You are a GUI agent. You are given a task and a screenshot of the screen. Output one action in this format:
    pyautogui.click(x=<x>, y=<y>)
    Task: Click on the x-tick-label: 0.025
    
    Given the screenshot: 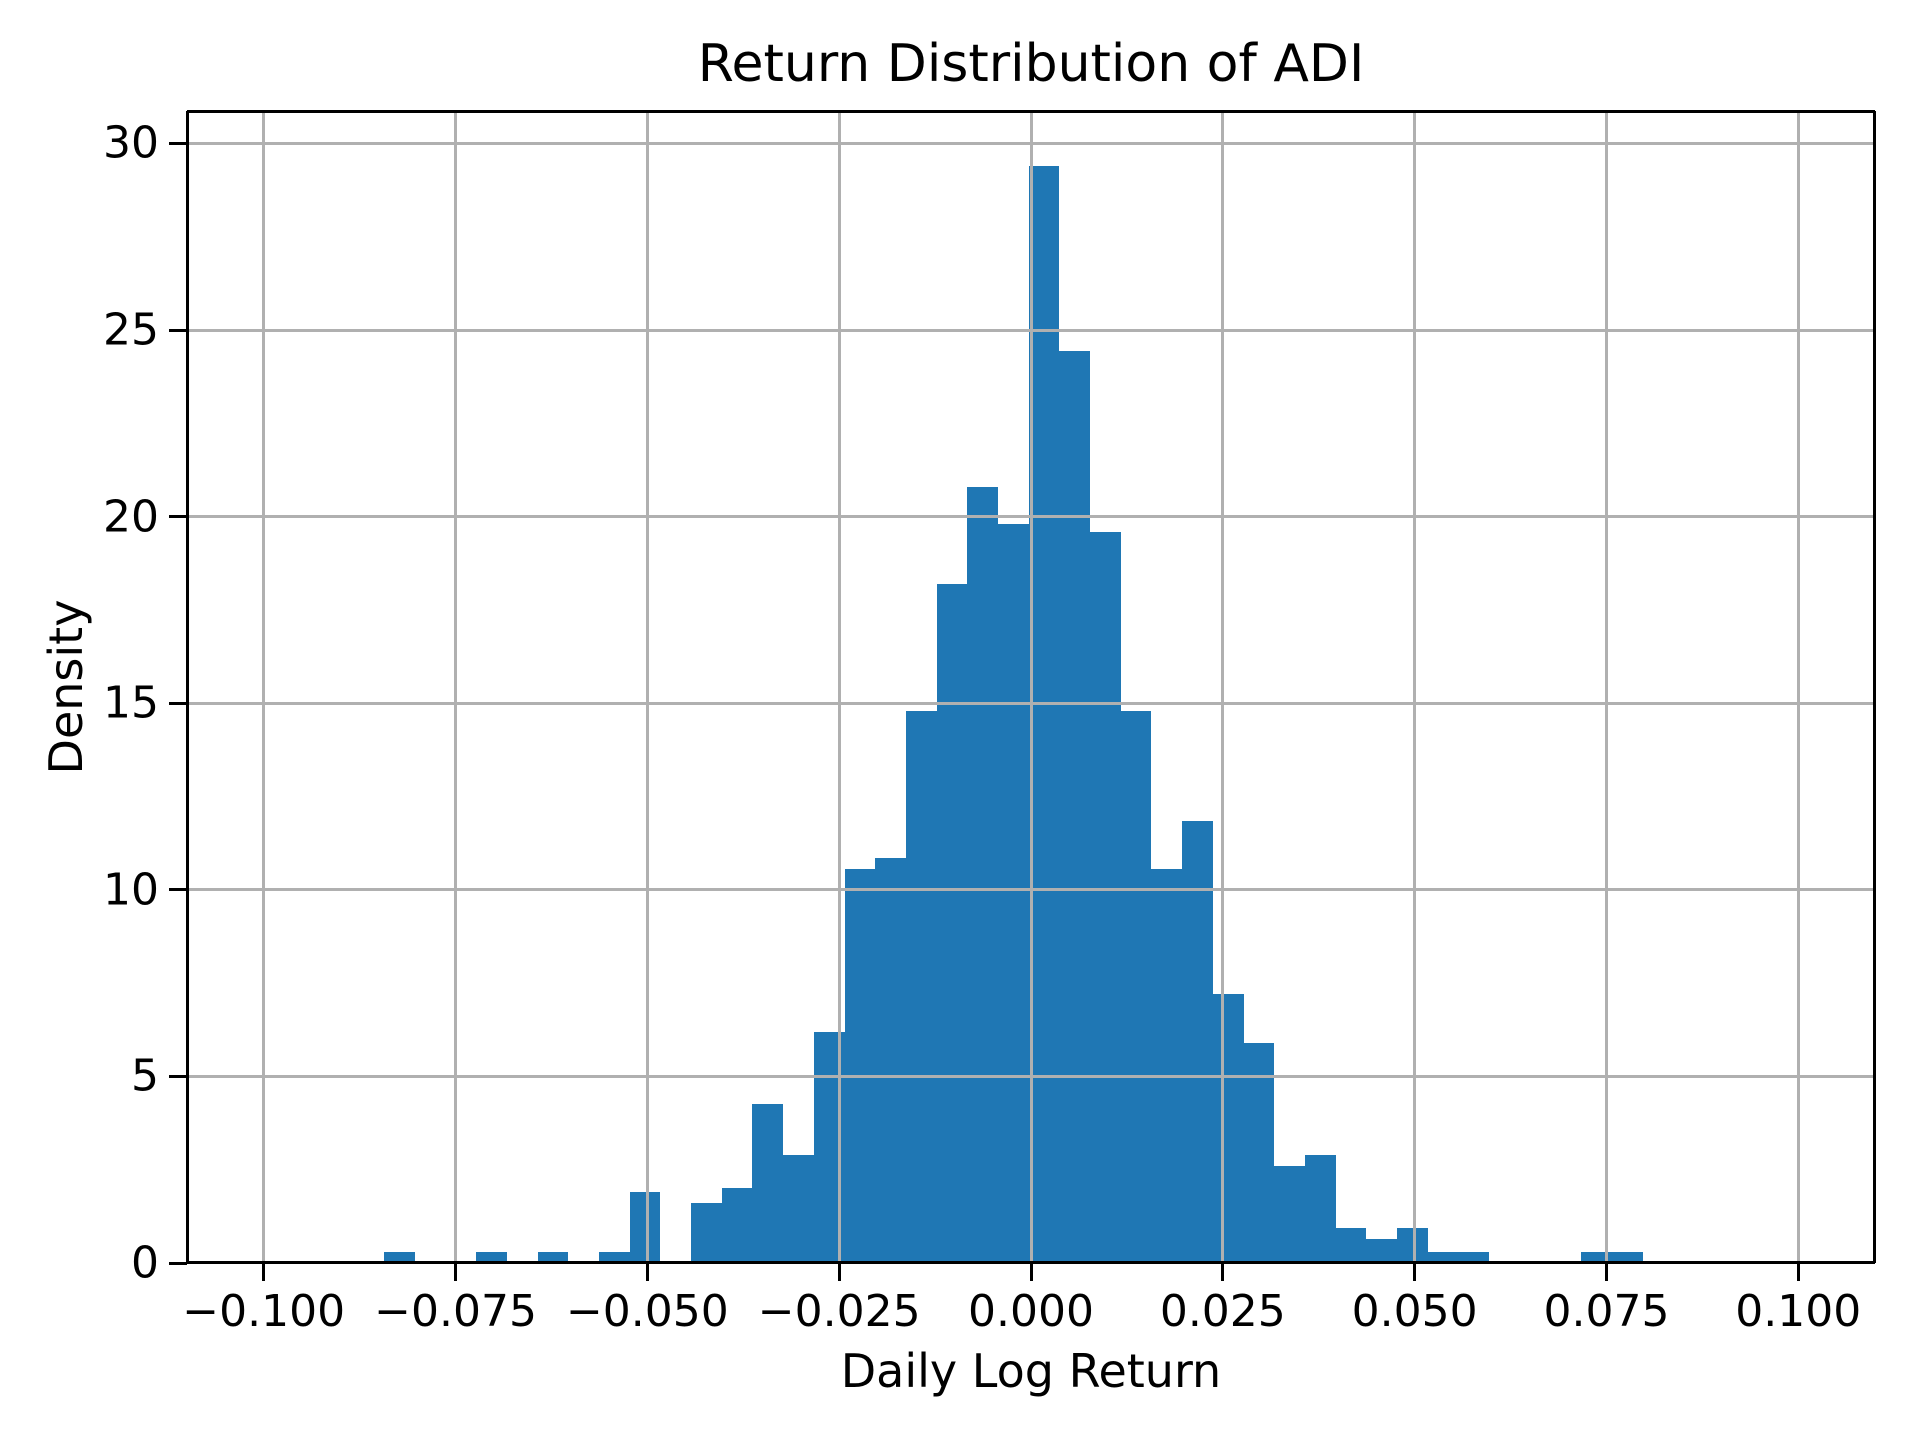 What is the action you would take?
    pyautogui.click(x=1222, y=1311)
    